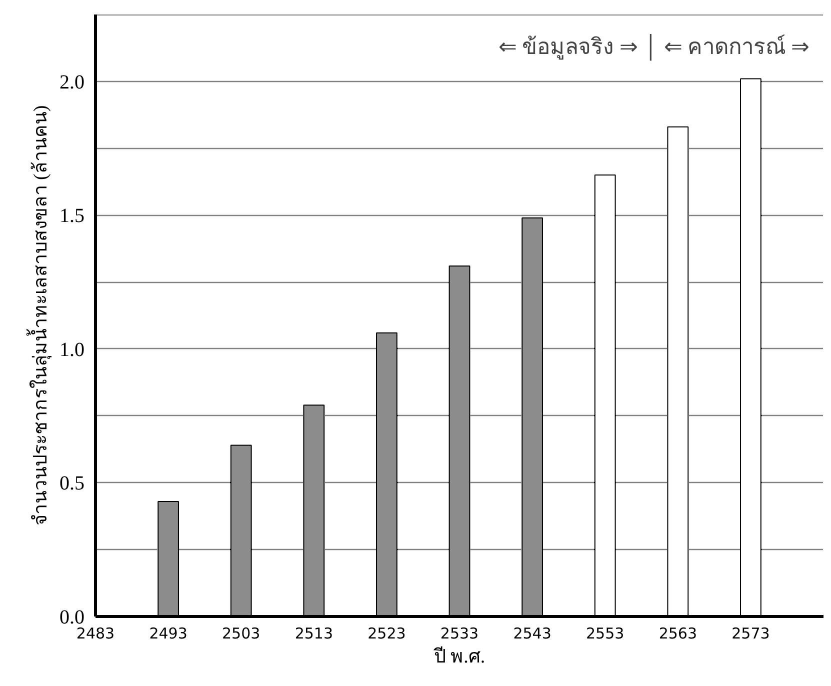 The height and width of the screenshot is (686, 831). Describe the element at coordinates (459, 657) in the screenshot. I see `x-axis-title: ปี พ.ศ.` at that location.